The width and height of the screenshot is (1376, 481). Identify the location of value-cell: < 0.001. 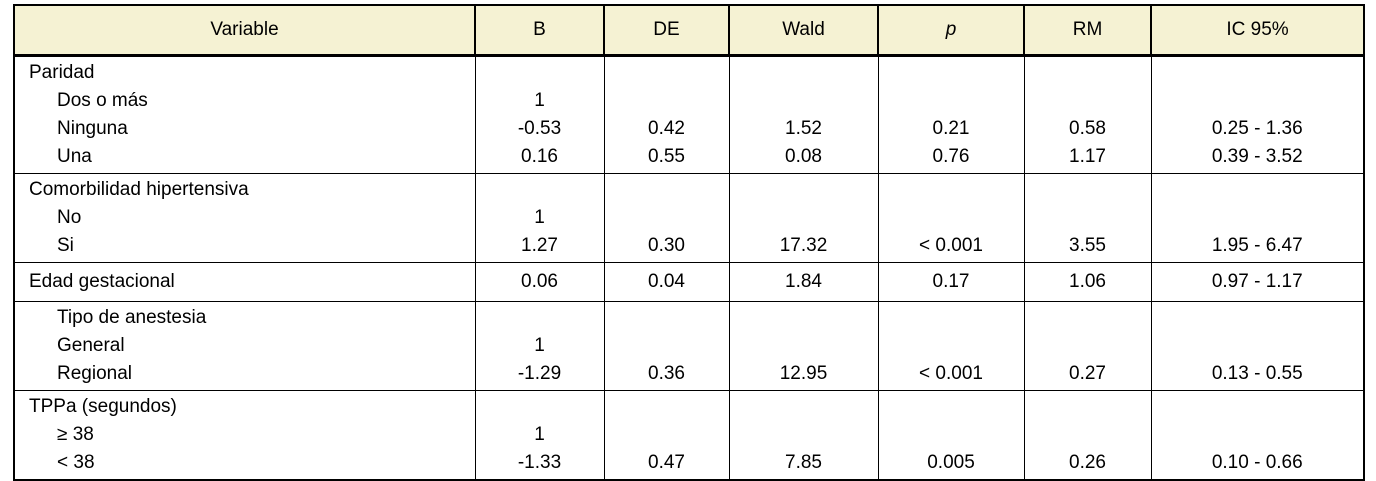
(951, 218).